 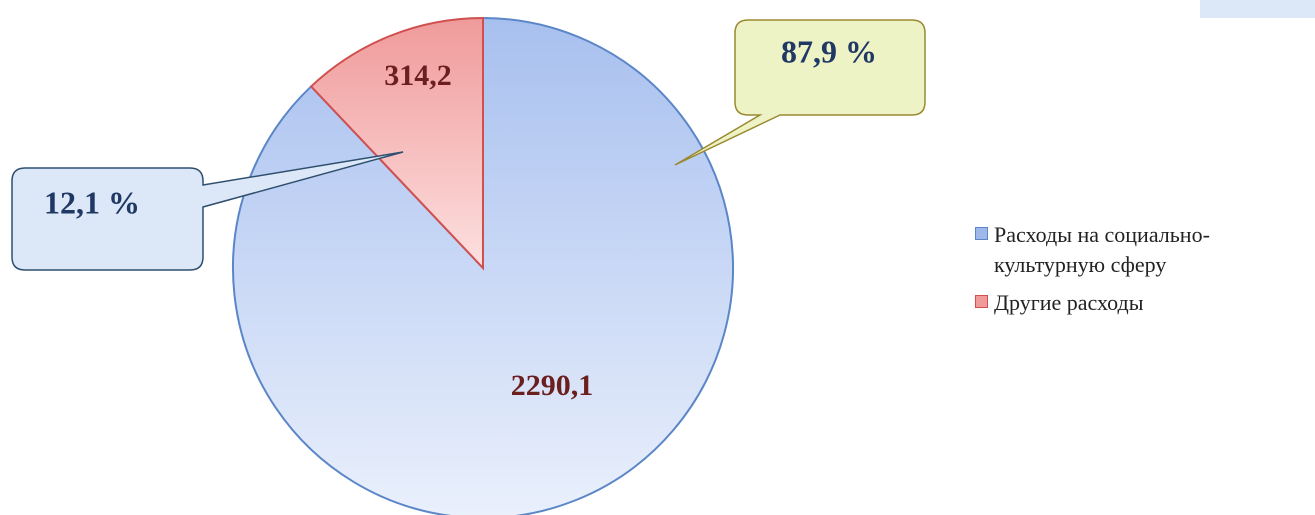 I want to click on cropped-box, so click(x=1257, y=9).